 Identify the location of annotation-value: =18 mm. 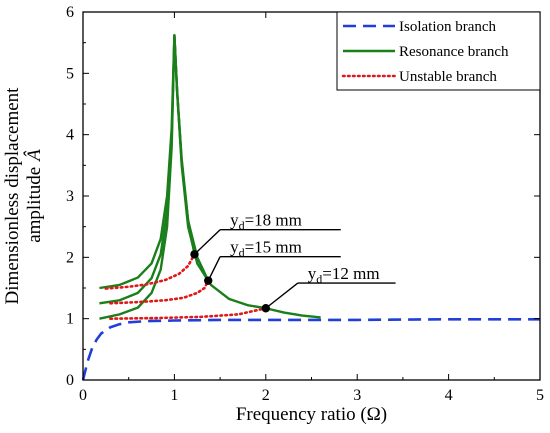
(273, 220).